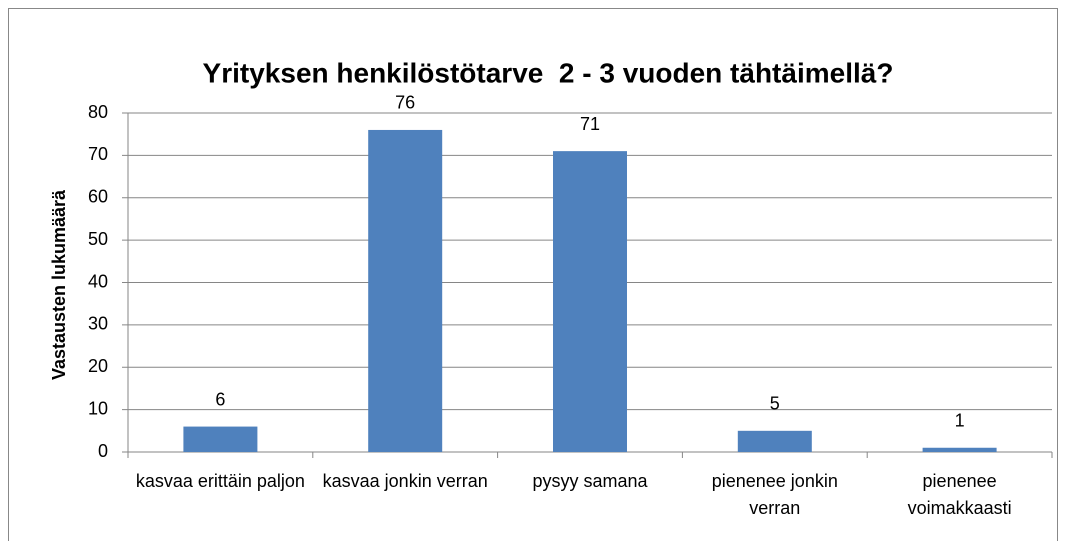  I want to click on y-tick-label: 0, so click(103, 451).